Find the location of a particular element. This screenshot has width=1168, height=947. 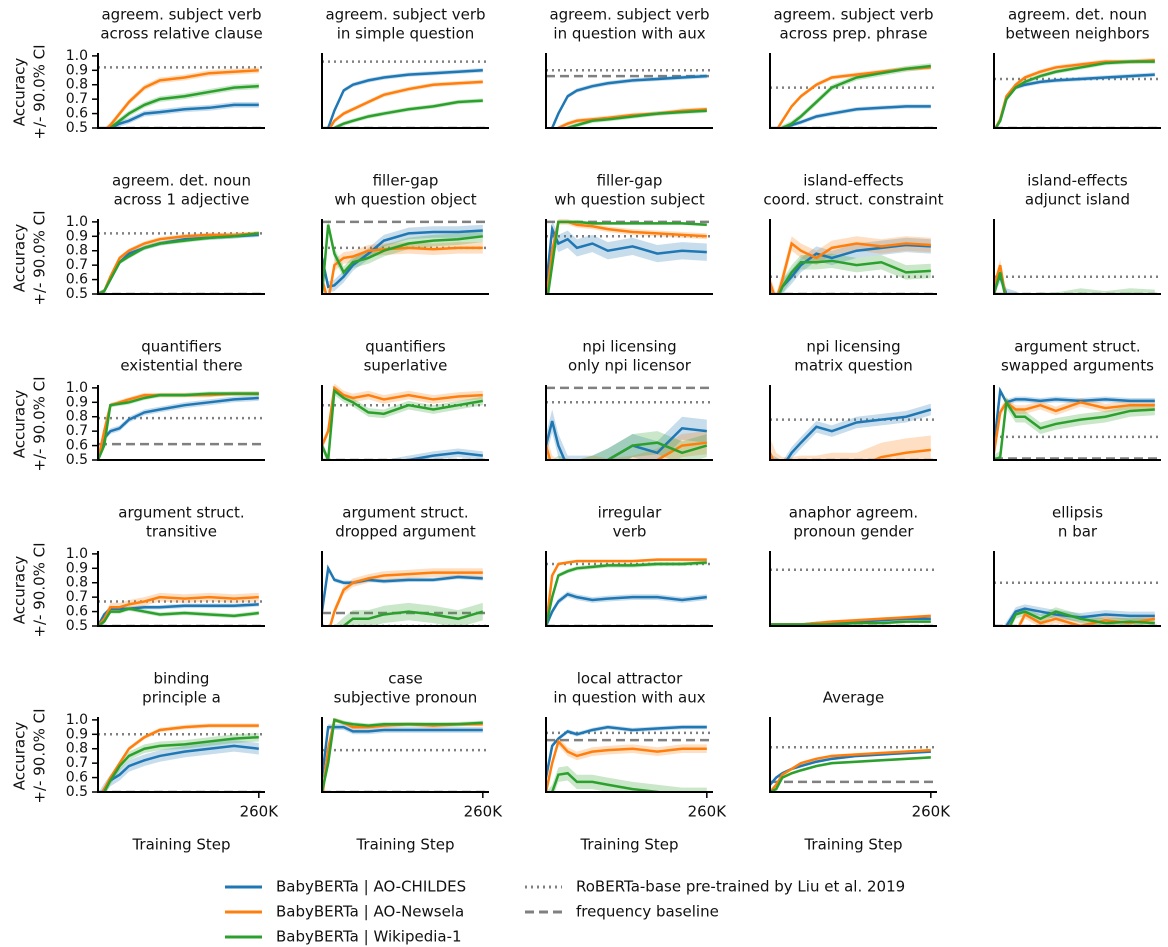

subplot-title: matrix question is located at coordinates (853, 366).